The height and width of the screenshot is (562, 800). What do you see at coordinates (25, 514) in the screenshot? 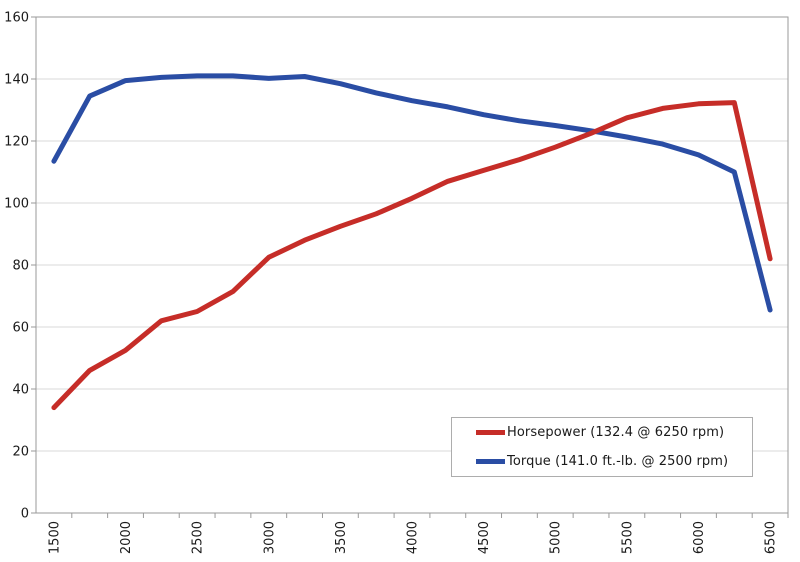
I see `y-tick-label: 0` at bounding box center [25, 514].